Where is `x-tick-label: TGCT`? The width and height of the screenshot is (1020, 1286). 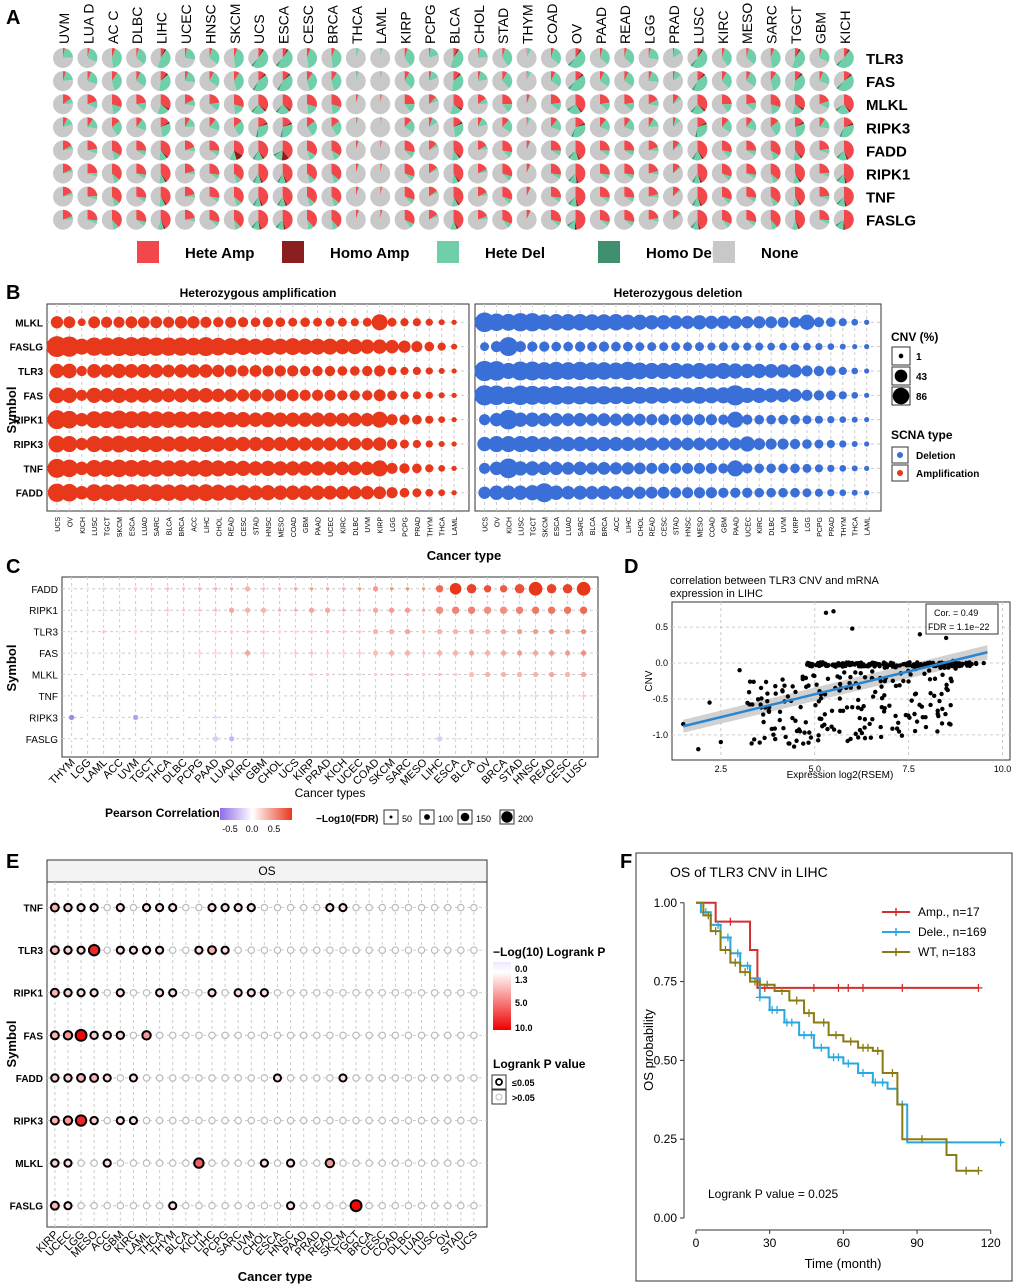 x-tick-label: TGCT is located at coordinates (533, 526).